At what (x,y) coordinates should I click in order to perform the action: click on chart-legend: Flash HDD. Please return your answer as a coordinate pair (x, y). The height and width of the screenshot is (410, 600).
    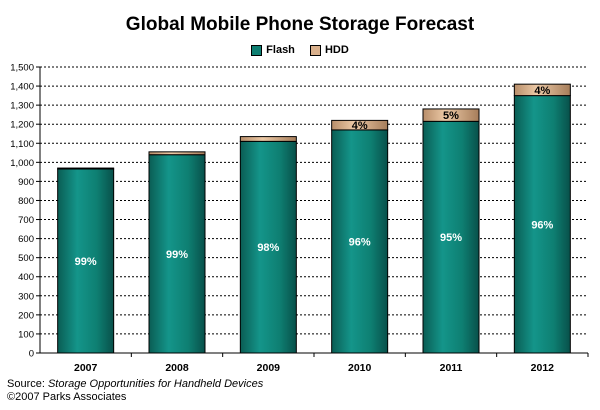
    Looking at the image, I should click on (300, 51).